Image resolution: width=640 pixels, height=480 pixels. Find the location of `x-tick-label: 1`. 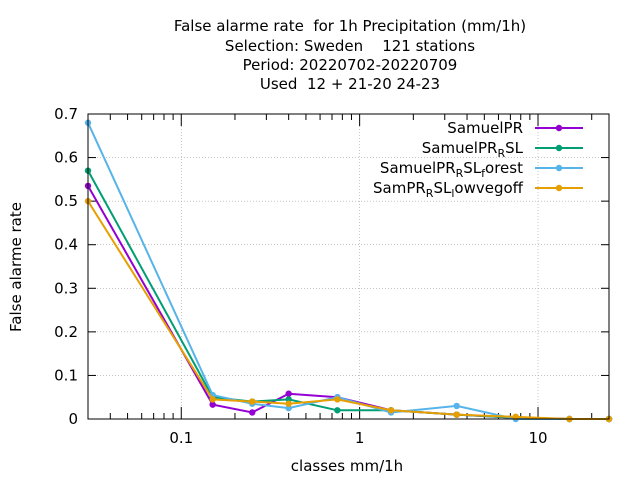

x-tick-label: 1 is located at coordinates (360, 438).